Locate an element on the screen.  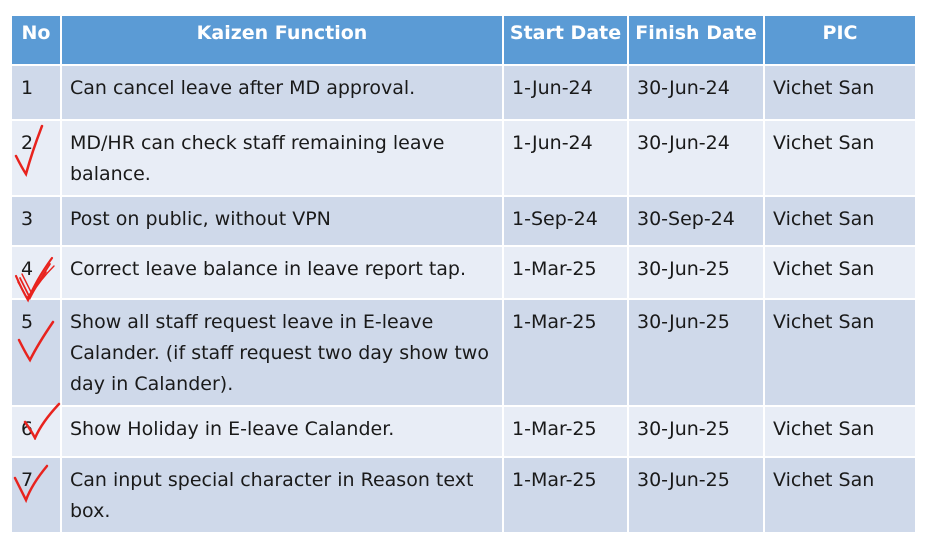
row-number: 7 is located at coordinates (36, 495).